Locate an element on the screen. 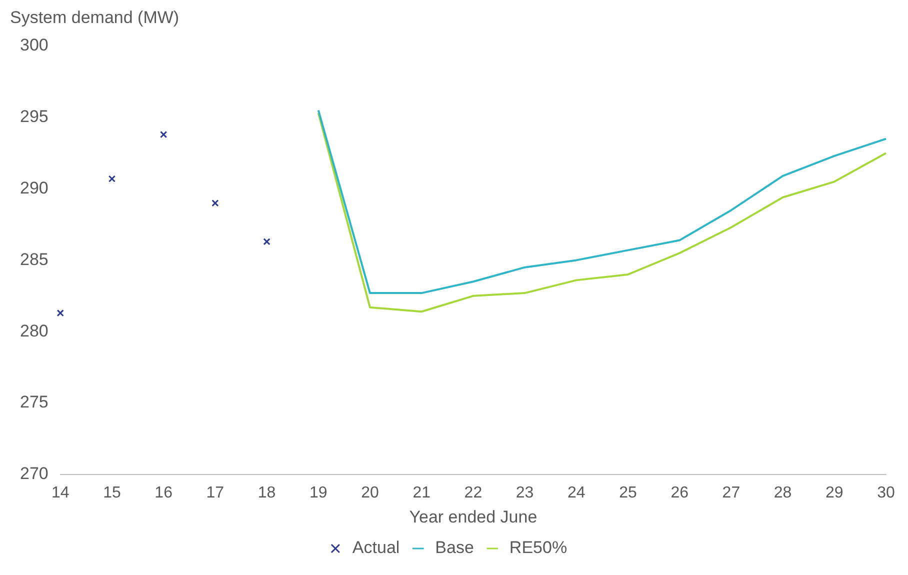  x-tick-label: 19 is located at coordinates (318, 493).